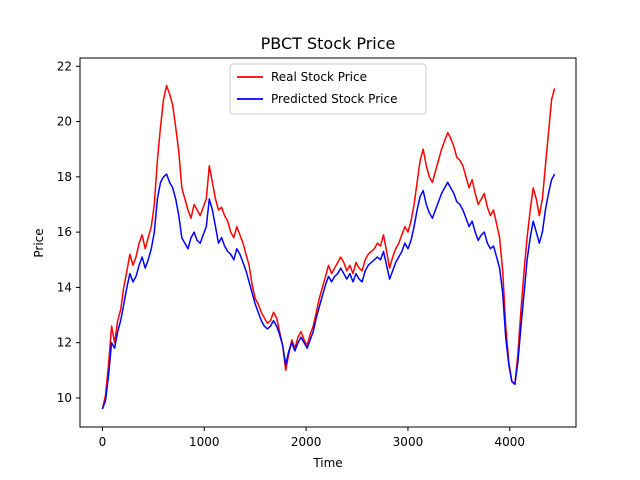  Describe the element at coordinates (64, 398) in the screenshot. I see `y-tick-label: 10` at that location.